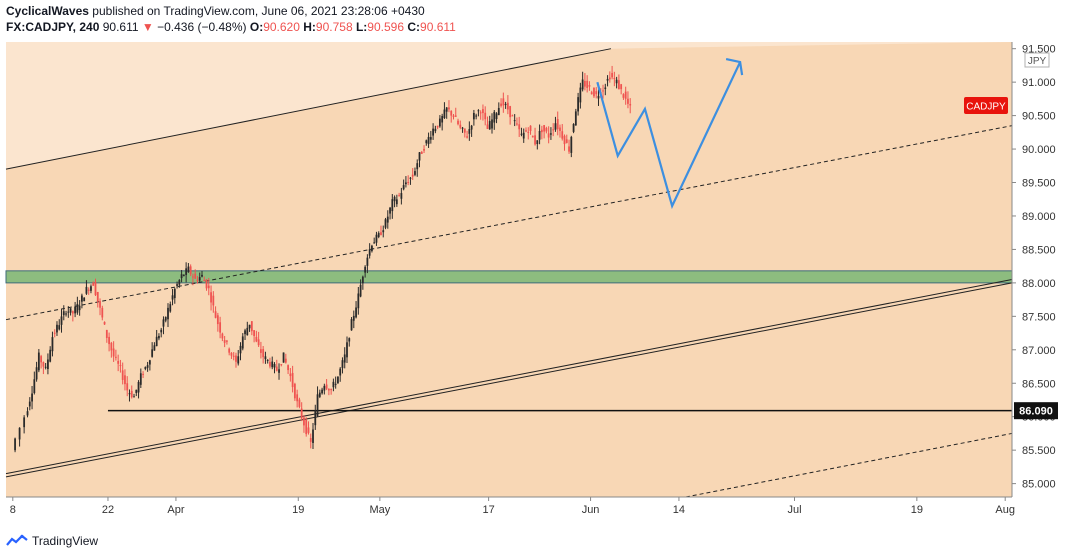 Image resolution: width=1073 pixels, height=560 pixels. Describe the element at coordinates (734, 66) in the screenshot. I see `projection-arrowhead` at that location.